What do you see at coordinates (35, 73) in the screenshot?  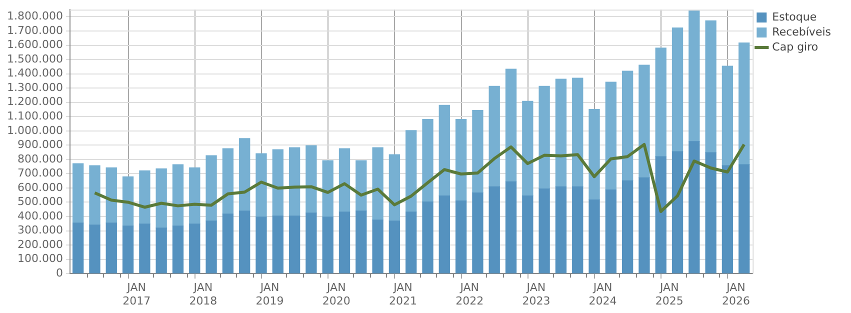 I see `y-tick-label: 1.400.000` at bounding box center [35, 73].